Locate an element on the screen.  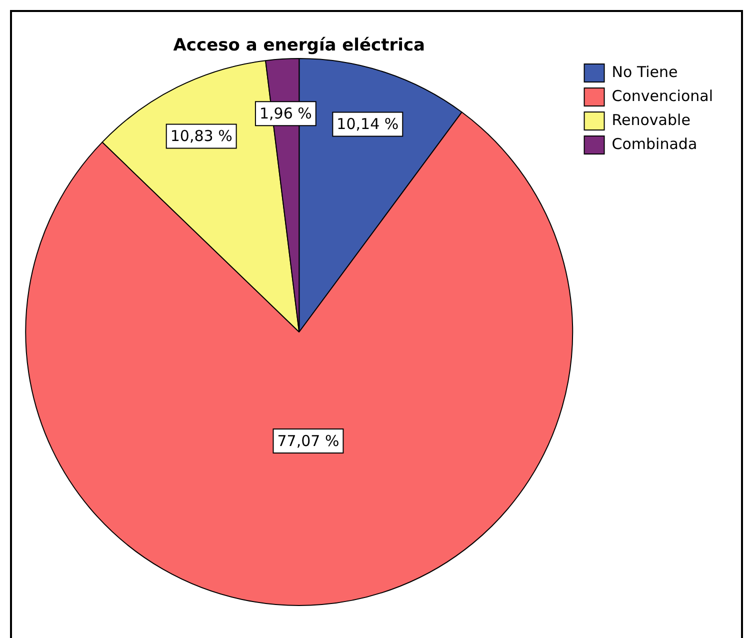
legend-label: Renovable is located at coordinates (651, 119).